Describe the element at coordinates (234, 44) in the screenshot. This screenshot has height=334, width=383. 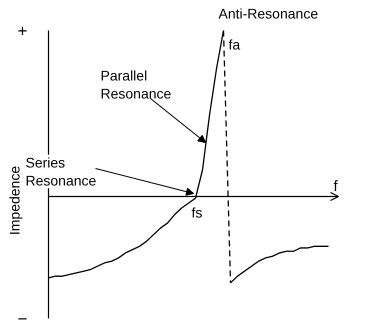
I see `annotation: fa` at that location.